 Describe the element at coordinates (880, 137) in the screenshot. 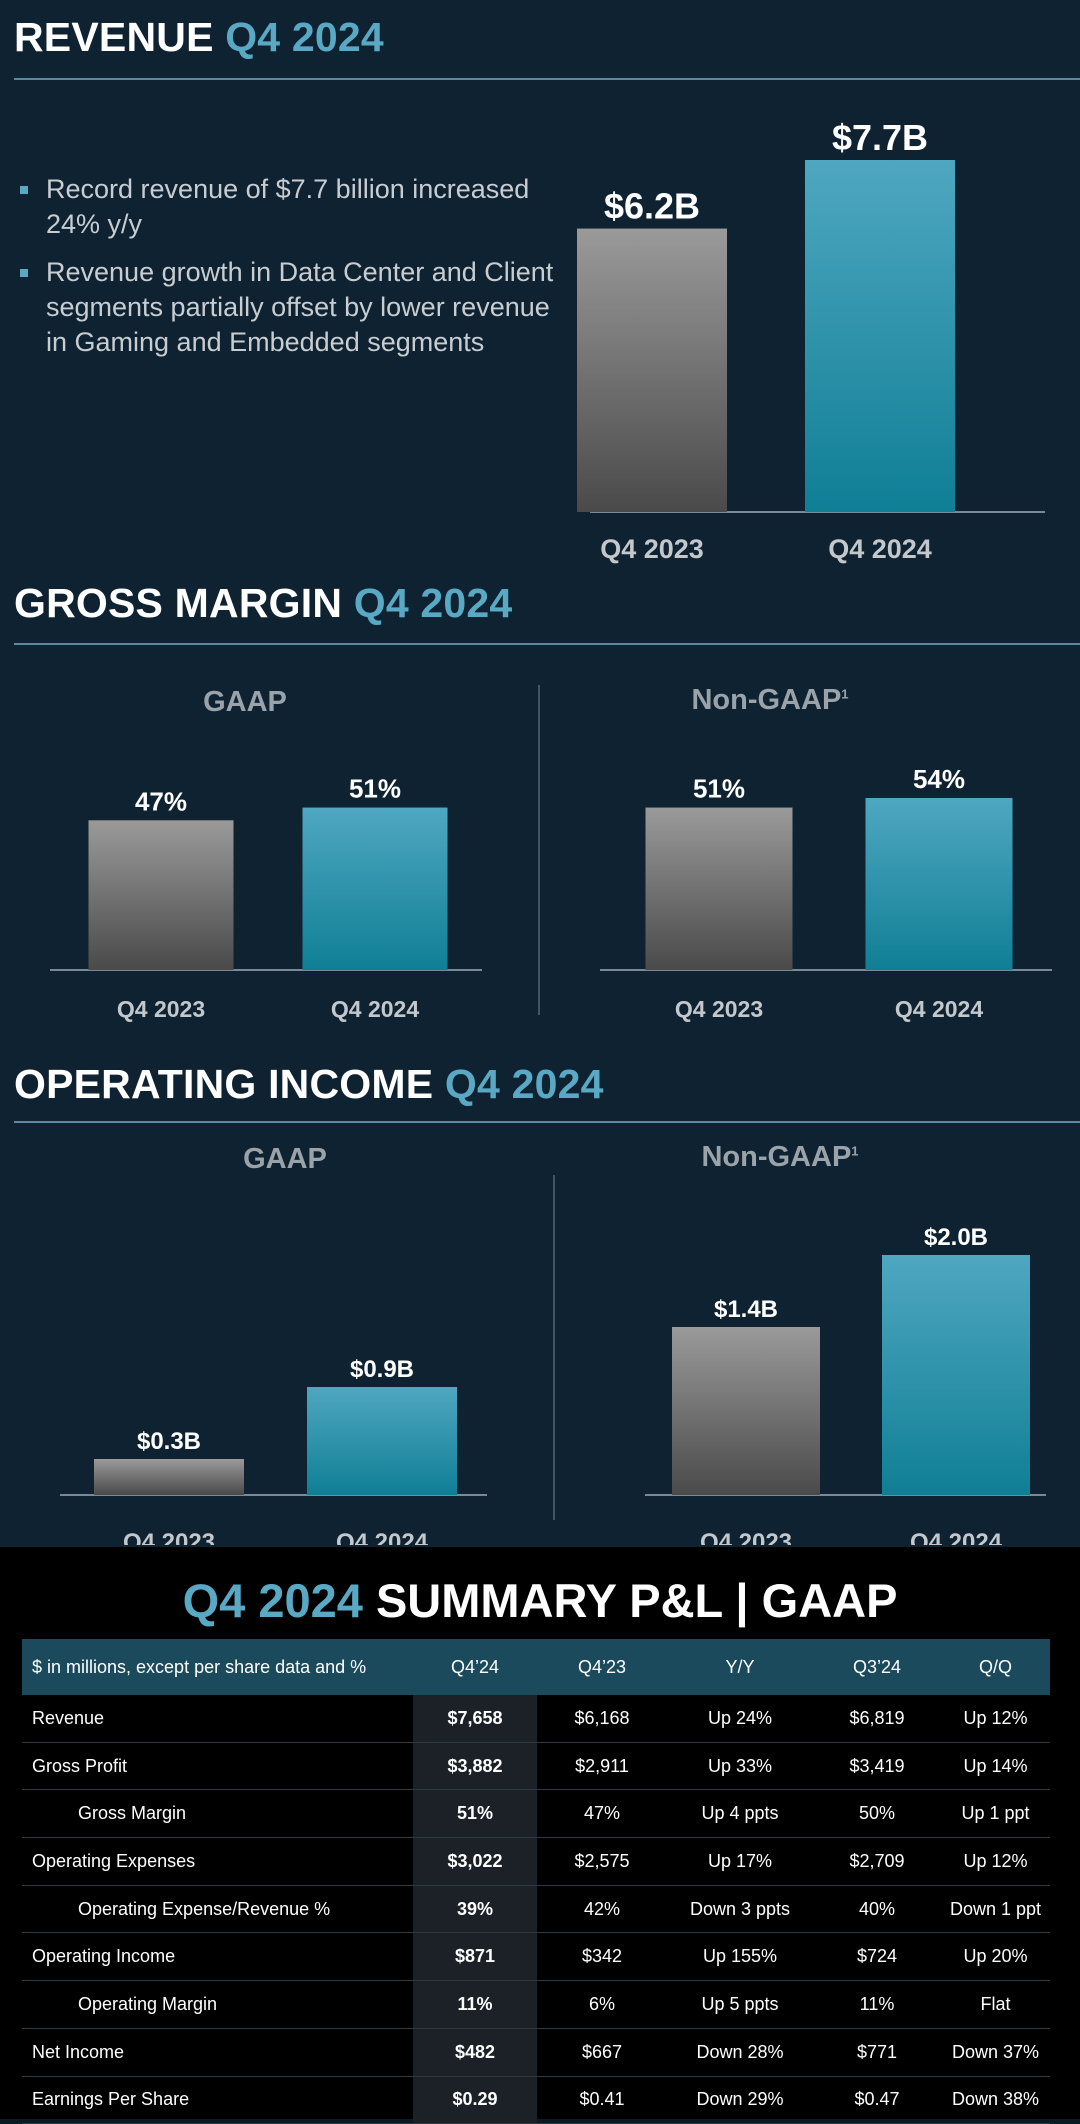

I see `data-label: $7.7B` at that location.